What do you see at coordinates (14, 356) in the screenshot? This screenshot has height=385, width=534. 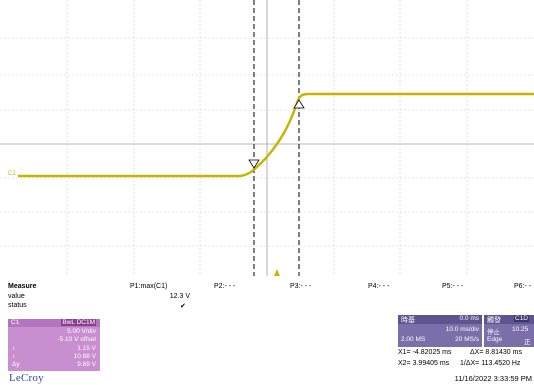 I see `channel-1-cursor-2-icon: ↕` at bounding box center [14, 356].